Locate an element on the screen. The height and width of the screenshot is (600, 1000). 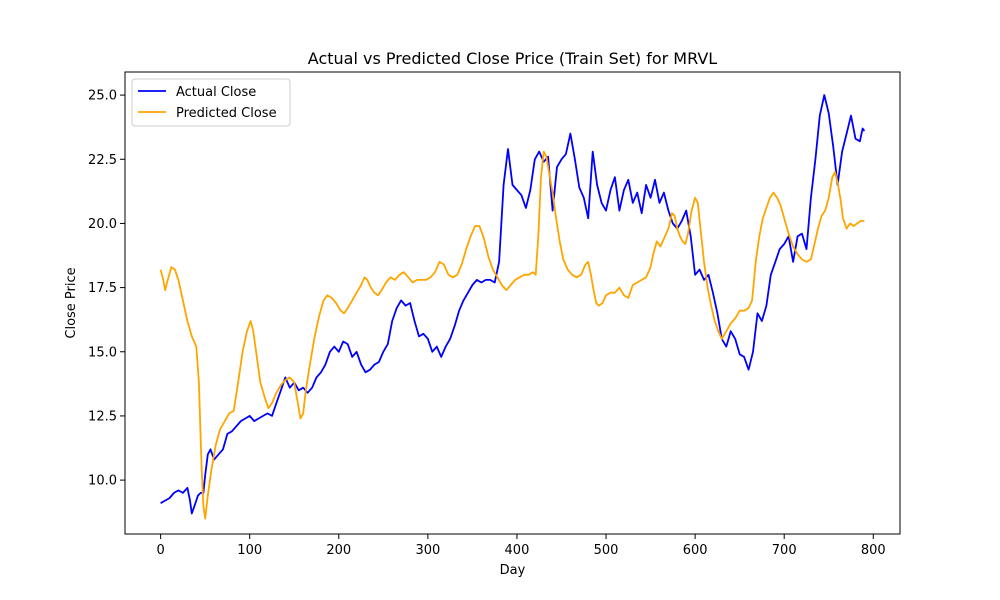
y-tick-label: 22.5 is located at coordinates (102, 160).